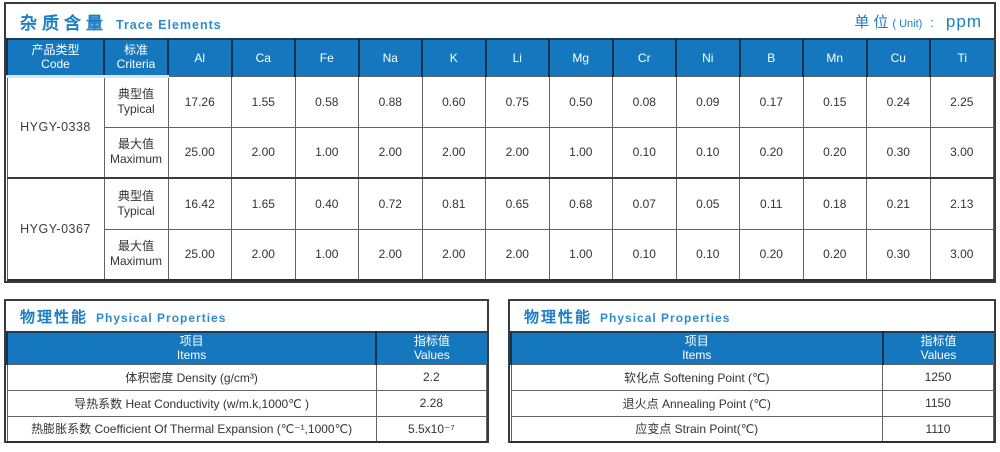 The image size is (1000, 452). What do you see at coordinates (834, 203) in the screenshot?
I see `value-cell: 0.18` at bounding box center [834, 203].